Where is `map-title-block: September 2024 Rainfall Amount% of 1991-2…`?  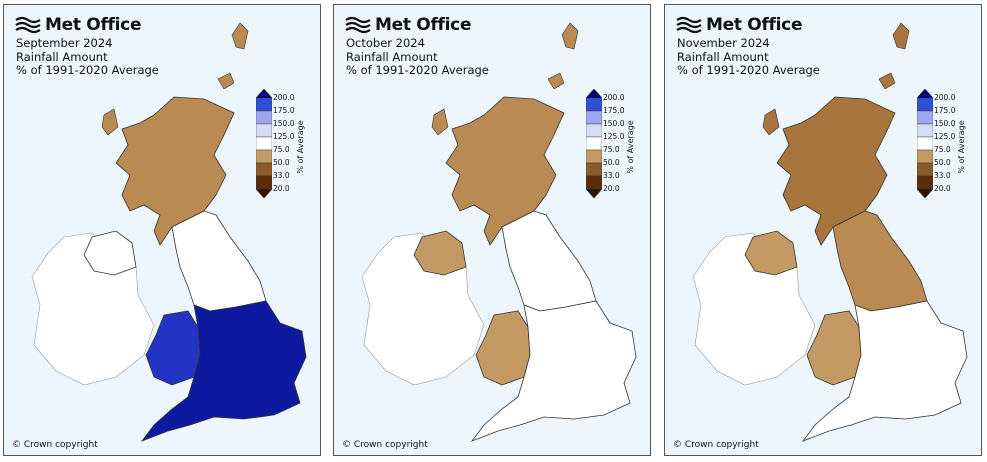
map-title-block: September 2024 Rainfall Amount% of 1991-2… is located at coordinates (87, 57).